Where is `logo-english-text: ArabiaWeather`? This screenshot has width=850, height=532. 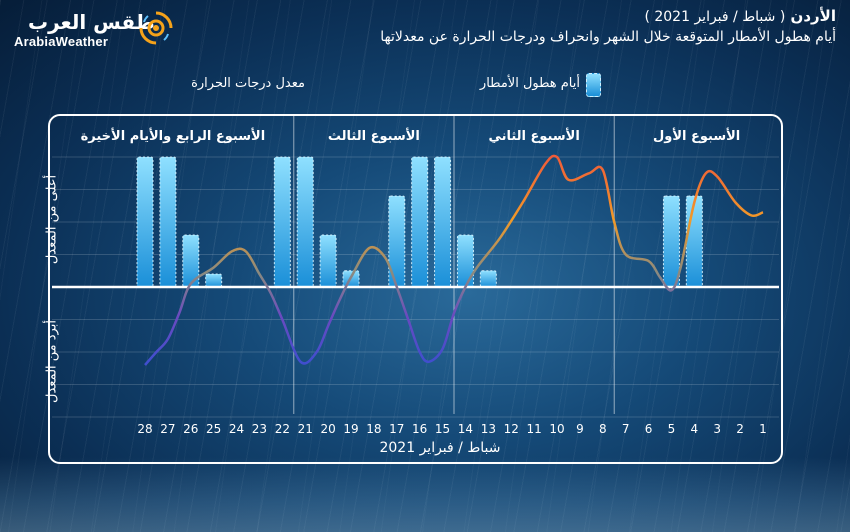
logo-english-text: ArabiaWeather is located at coordinates (61, 41).